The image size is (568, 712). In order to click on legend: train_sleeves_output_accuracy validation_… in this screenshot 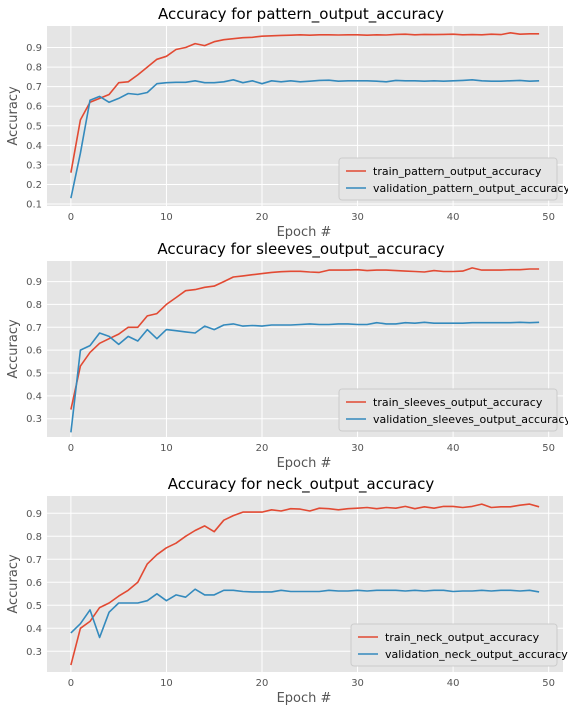, I will do `click(453, 410)`.